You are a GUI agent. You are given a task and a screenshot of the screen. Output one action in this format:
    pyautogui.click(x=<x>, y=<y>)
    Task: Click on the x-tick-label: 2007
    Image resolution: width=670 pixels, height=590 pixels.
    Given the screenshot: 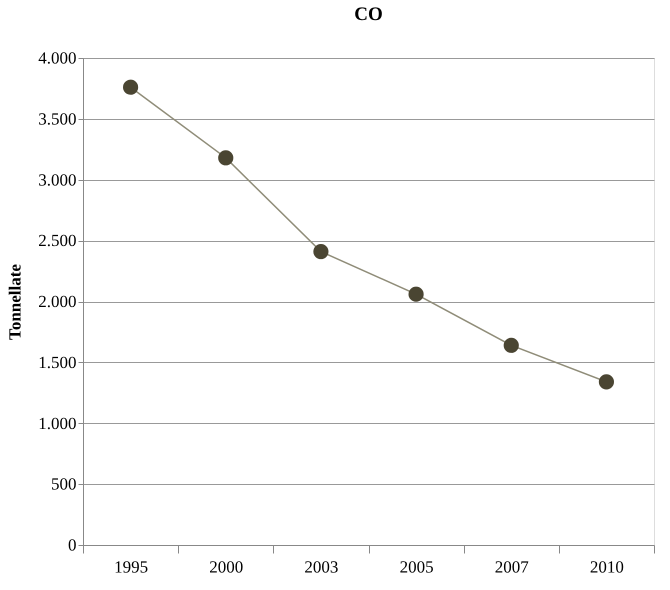 What is the action you would take?
    pyautogui.click(x=512, y=567)
    